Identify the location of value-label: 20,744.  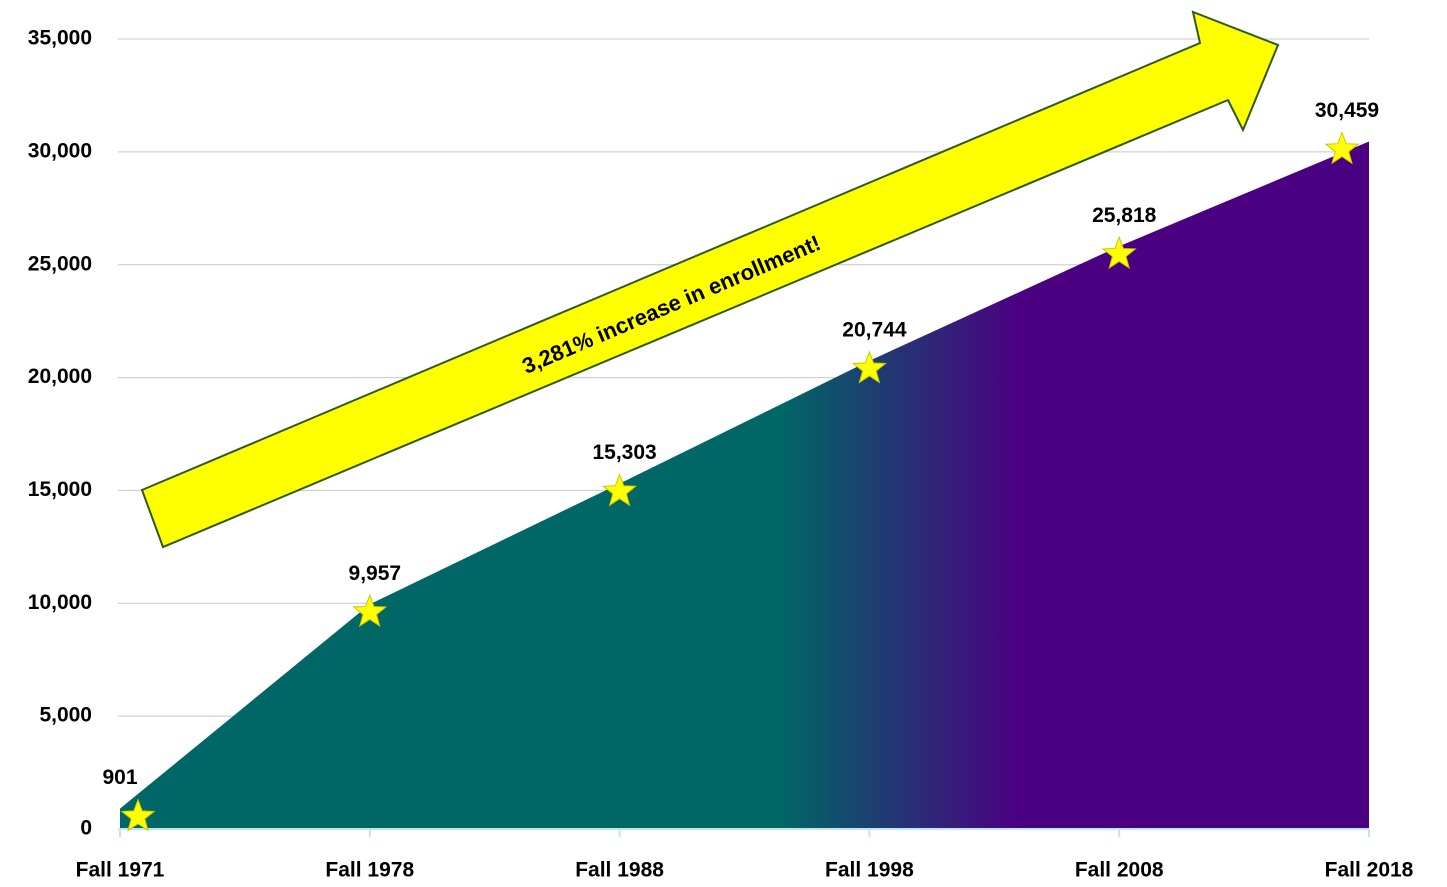
(874, 329).